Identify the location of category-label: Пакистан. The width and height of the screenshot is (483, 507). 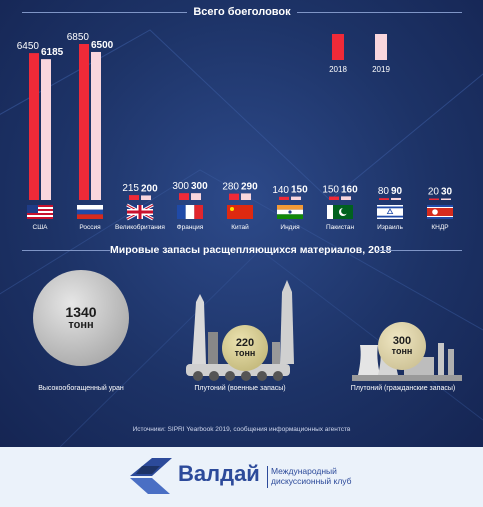
(340, 227).